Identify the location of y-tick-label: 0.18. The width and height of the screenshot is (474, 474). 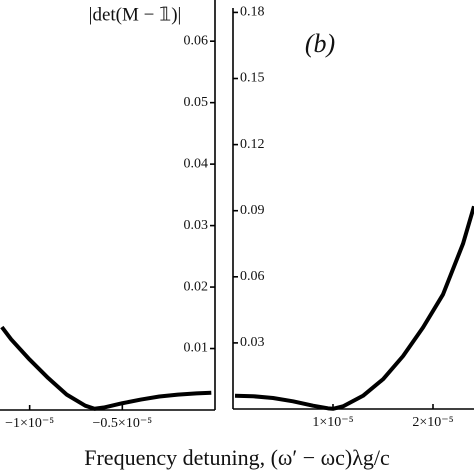
(252, 12).